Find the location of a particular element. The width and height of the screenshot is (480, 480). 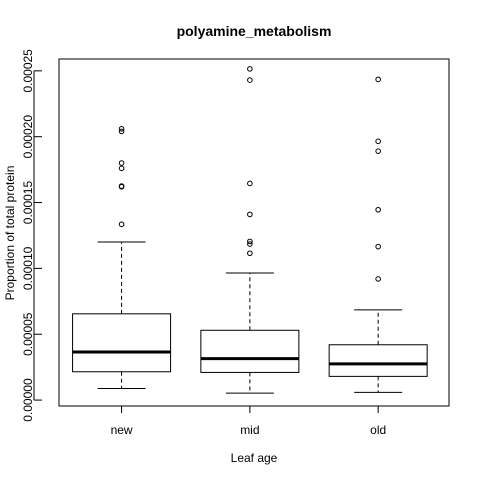

x-tick-label: new is located at coordinates (122, 430).